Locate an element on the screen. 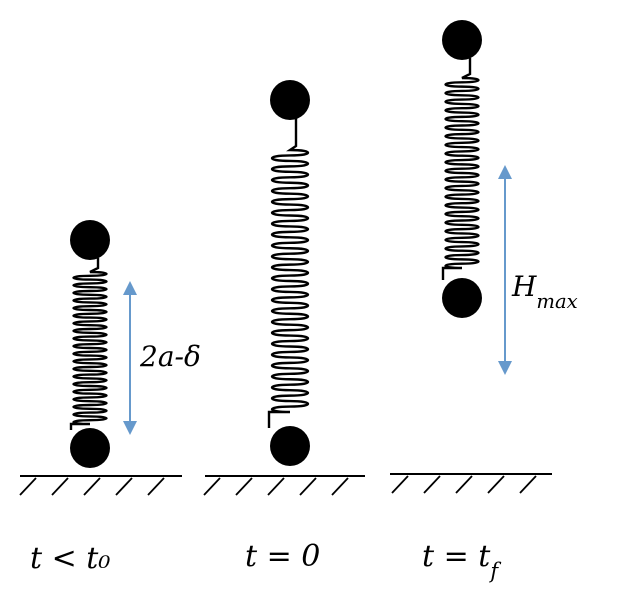  height-label: Hmax is located at coordinates (544, 291).